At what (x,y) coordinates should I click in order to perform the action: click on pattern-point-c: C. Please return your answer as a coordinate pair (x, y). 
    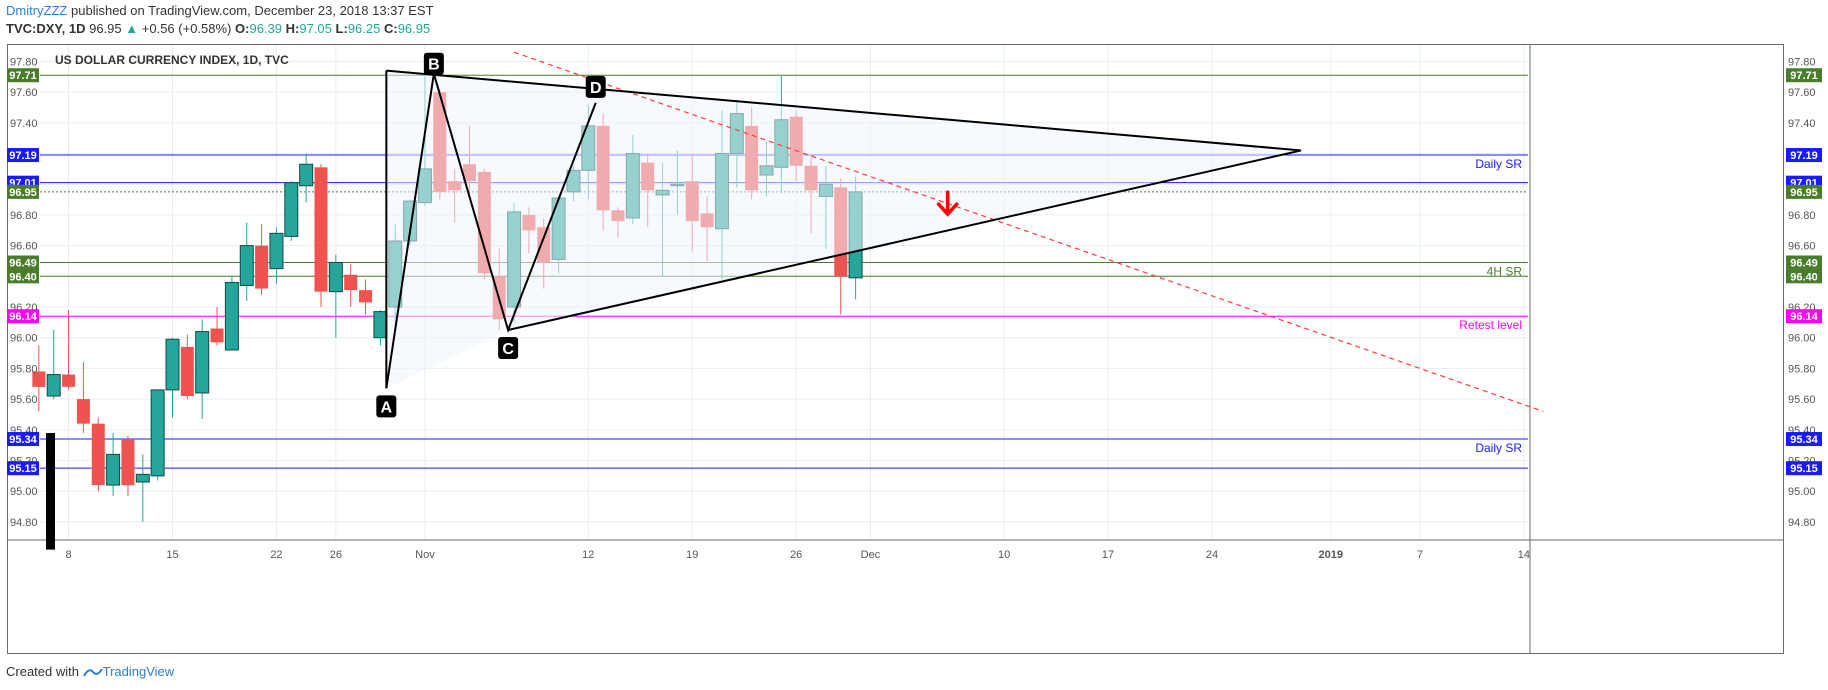
    Looking at the image, I should click on (508, 348).